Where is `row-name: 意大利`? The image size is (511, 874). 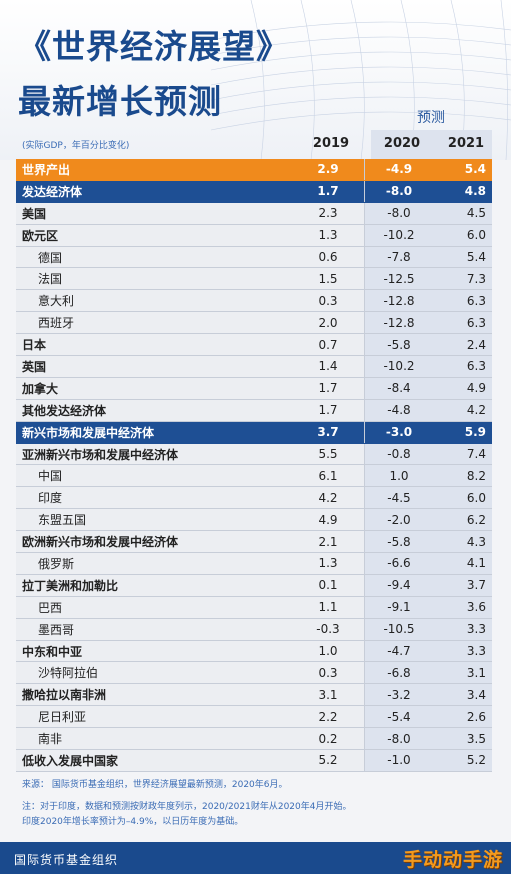 row-name: 意大利 is located at coordinates (154, 301).